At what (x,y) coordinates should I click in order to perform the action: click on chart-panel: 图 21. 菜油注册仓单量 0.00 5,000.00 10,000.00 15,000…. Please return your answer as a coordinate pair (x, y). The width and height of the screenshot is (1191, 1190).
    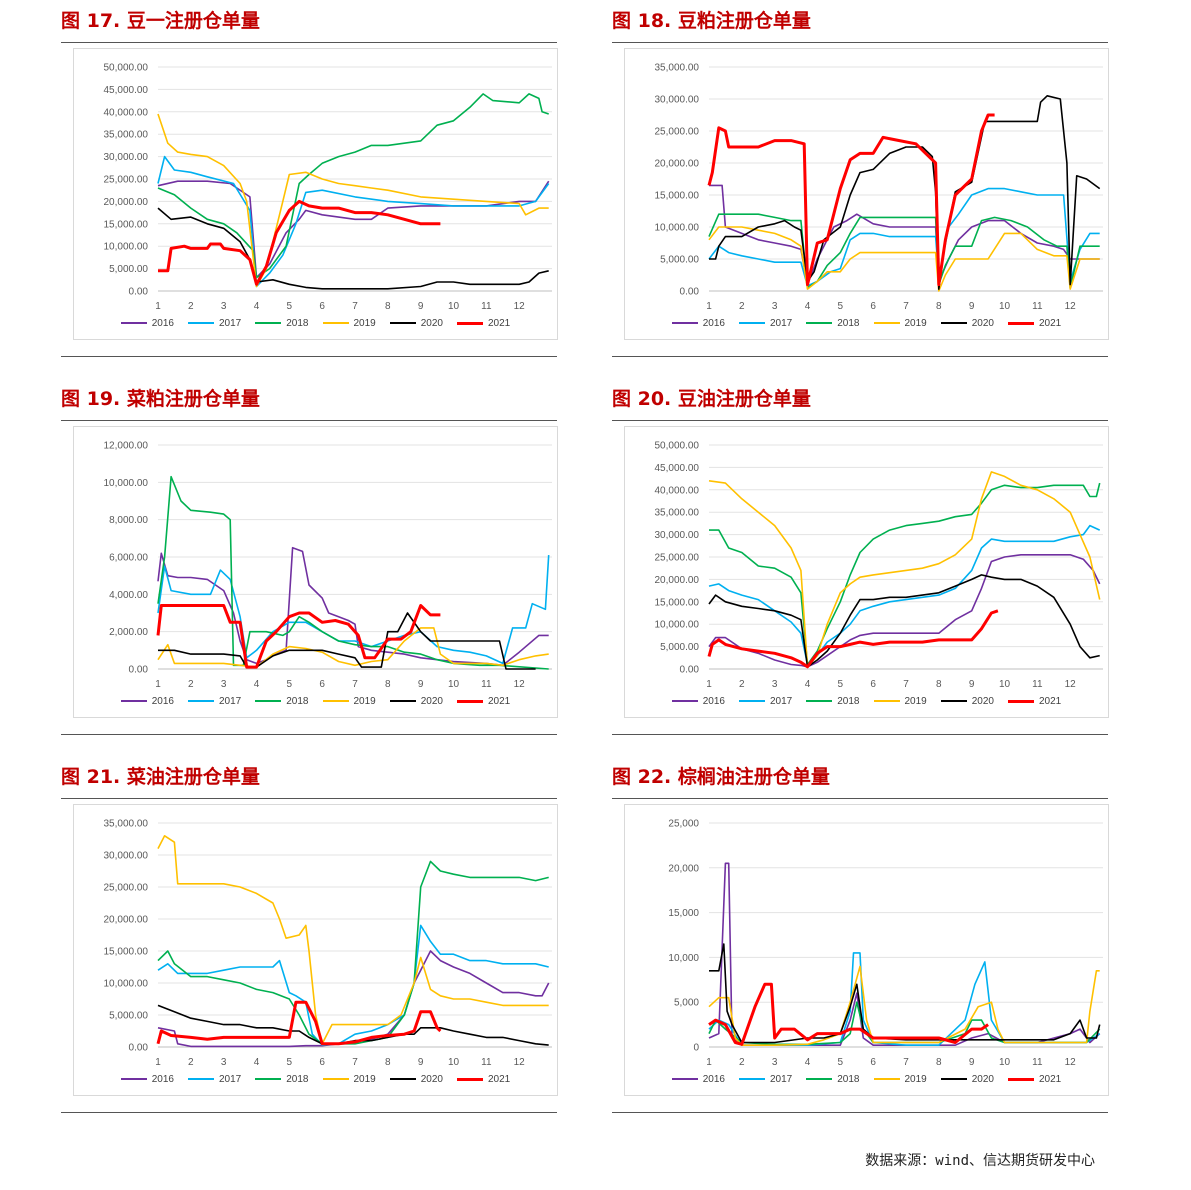
    Looking at the image, I should click on (309, 934).